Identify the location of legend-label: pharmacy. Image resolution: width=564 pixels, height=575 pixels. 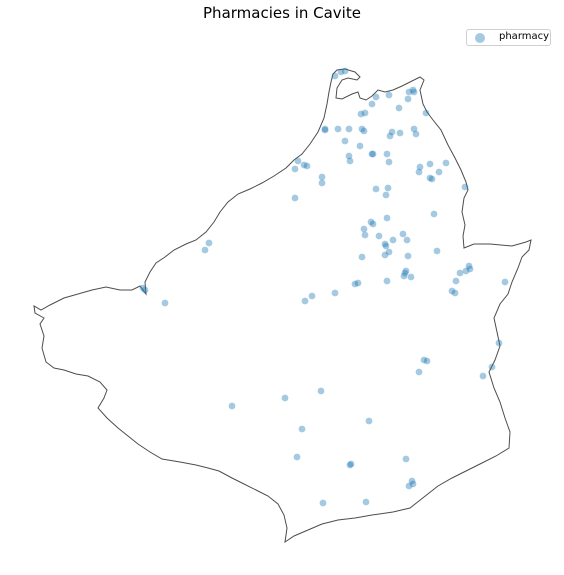
(524, 36).